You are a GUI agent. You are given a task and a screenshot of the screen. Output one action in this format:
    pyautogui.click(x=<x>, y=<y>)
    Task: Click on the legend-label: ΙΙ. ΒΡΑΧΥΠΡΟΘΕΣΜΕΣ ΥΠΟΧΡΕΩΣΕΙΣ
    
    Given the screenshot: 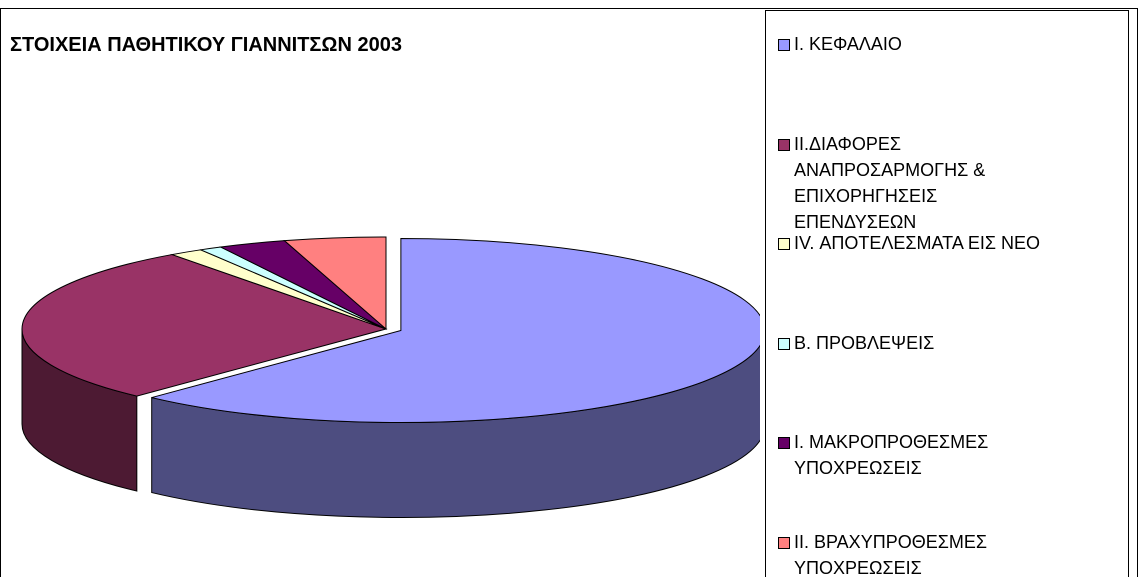 What is the action you would take?
    pyautogui.click(x=890, y=554)
    